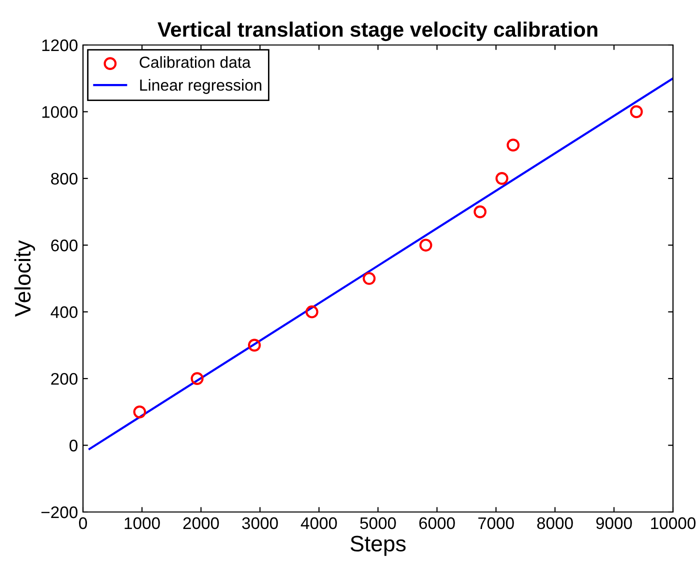 The width and height of the screenshot is (699, 561). I want to click on x-tick-label: 6000, so click(437, 523).